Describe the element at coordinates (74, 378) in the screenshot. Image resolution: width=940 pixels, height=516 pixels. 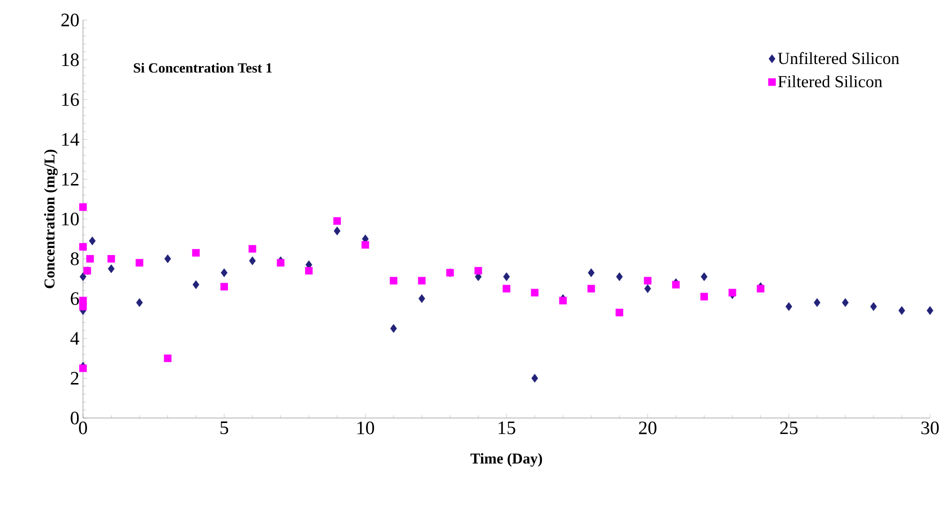
I see `y-tick-label: 2` at that location.